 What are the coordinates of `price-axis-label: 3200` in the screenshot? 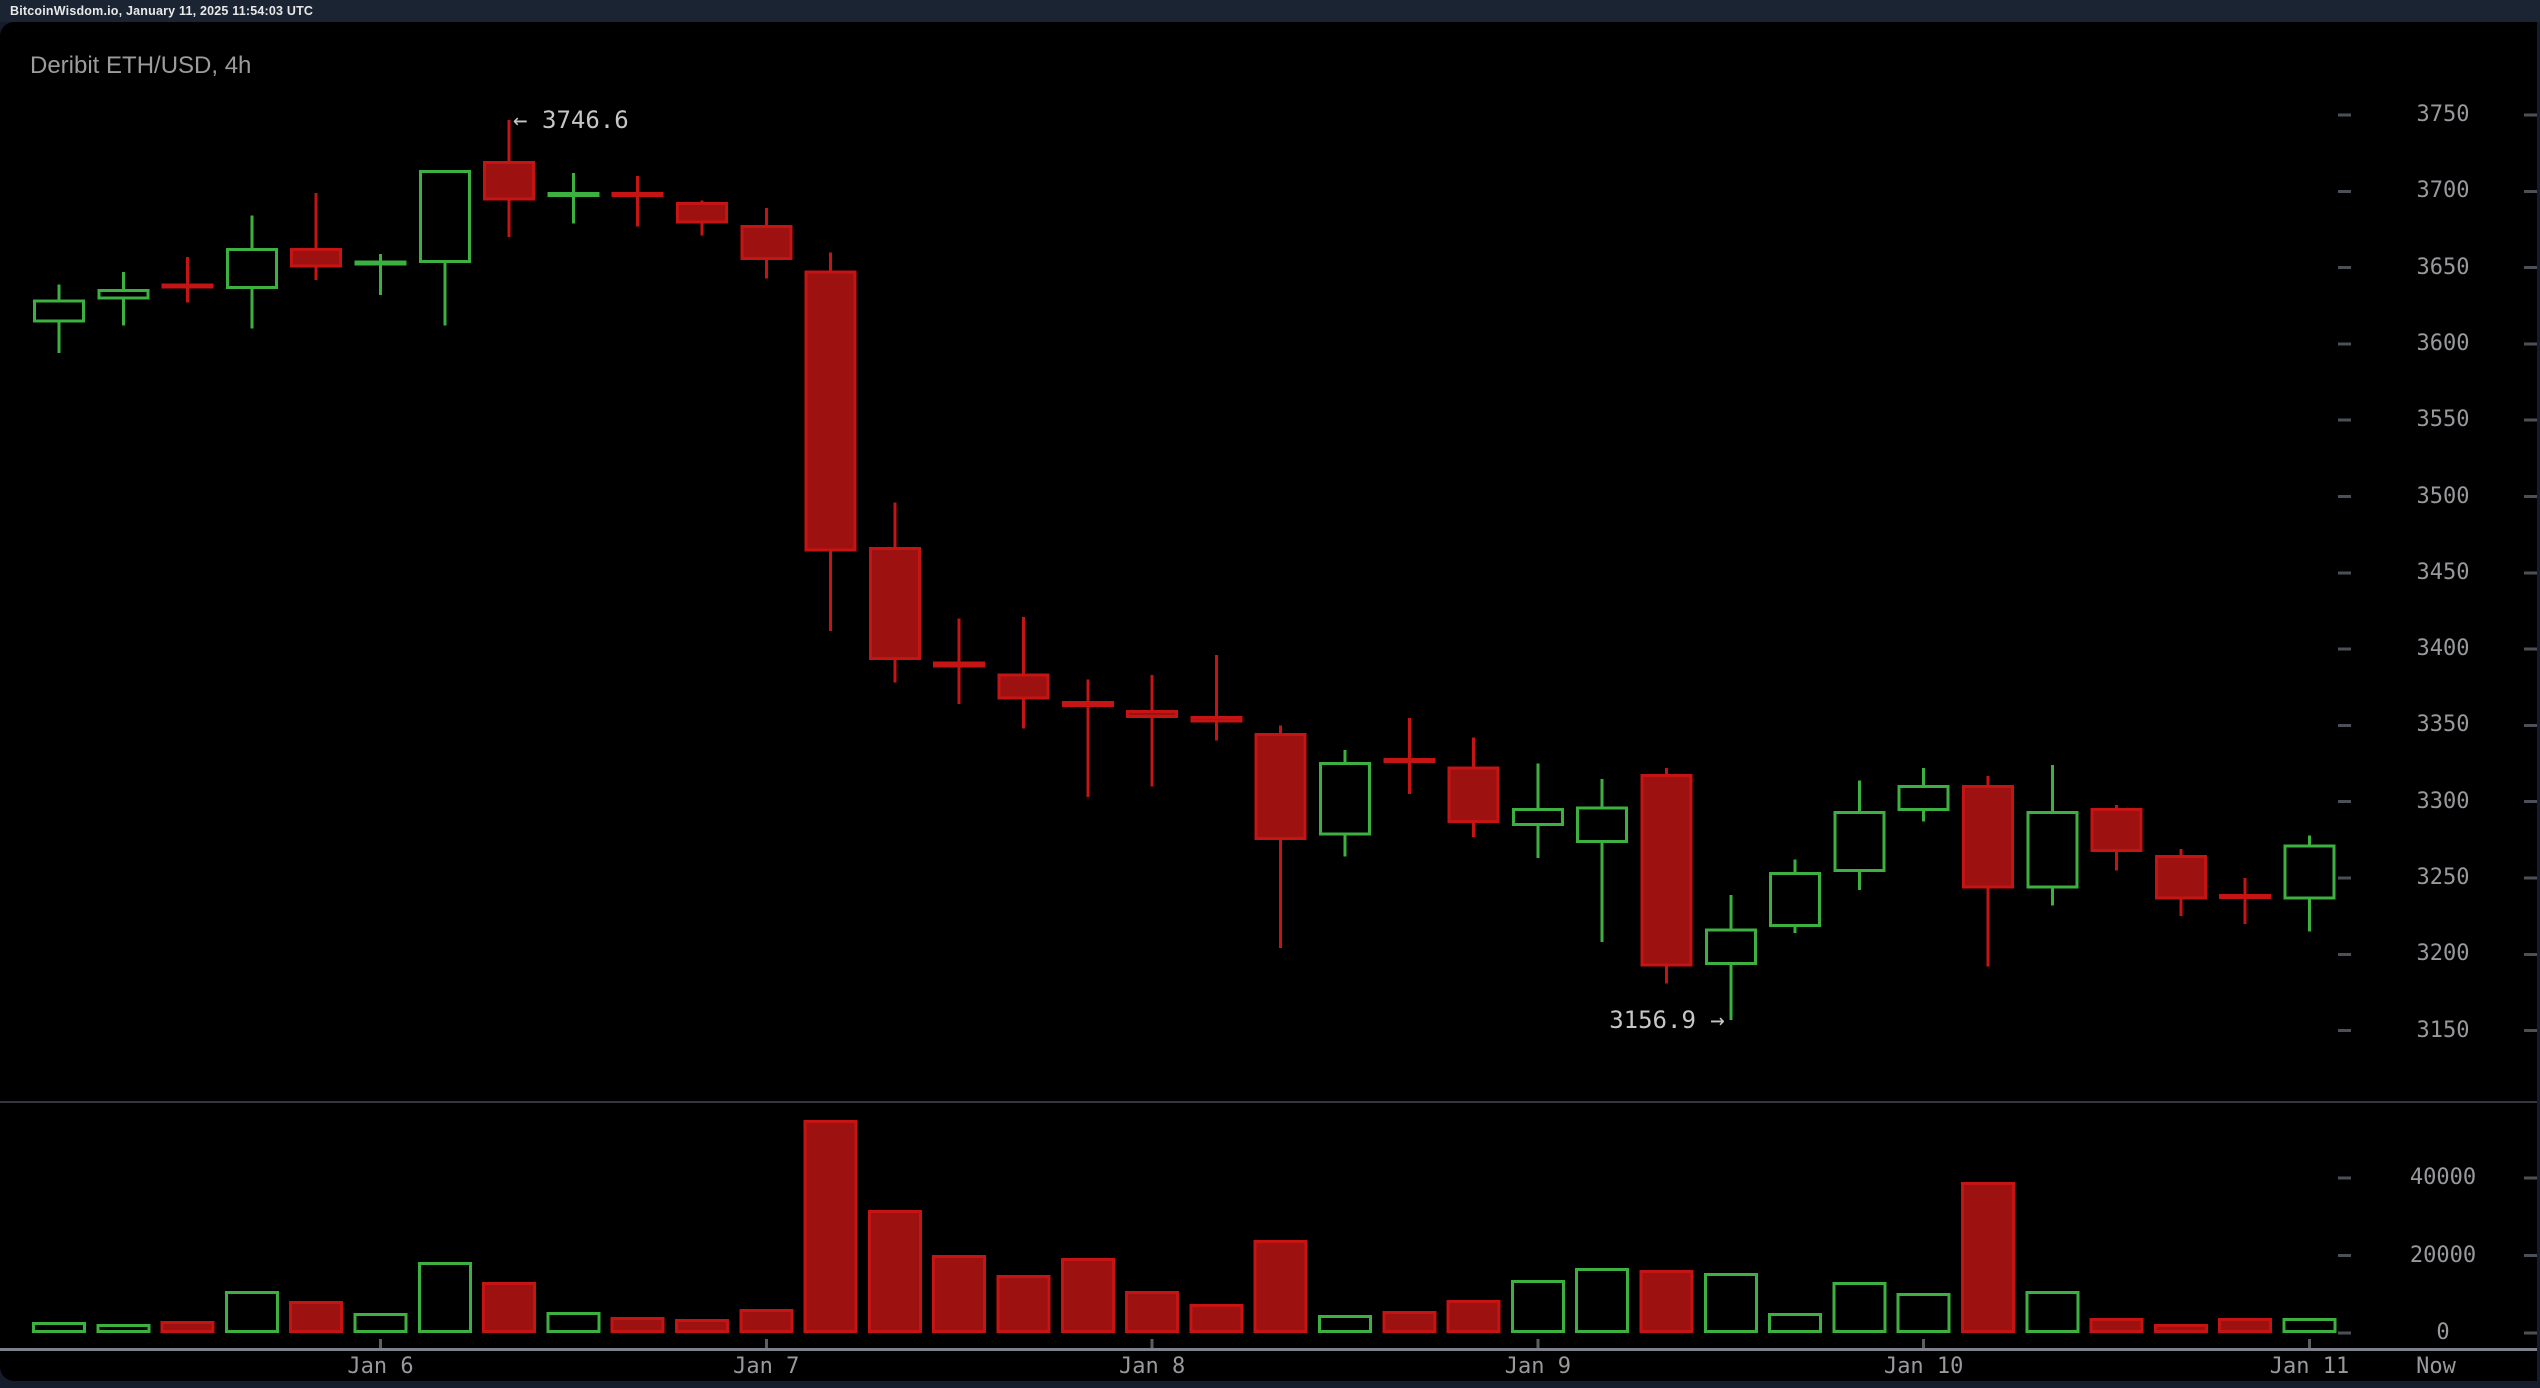 It's located at (2443, 954).